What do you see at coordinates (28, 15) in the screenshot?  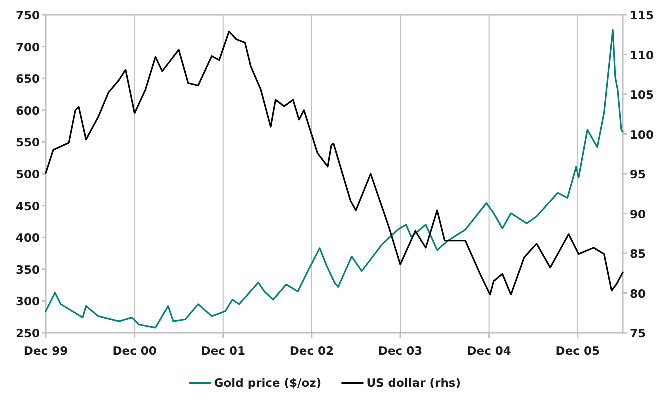 I see `y-tick-label: 750` at bounding box center [28, 15].